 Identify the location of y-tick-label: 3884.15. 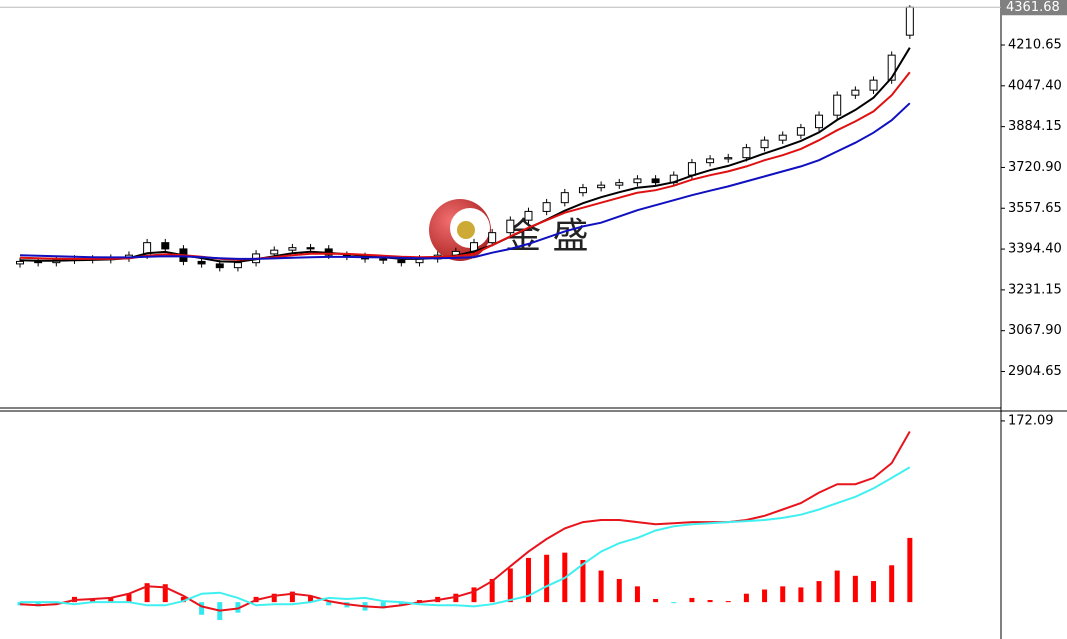
(1035, 126).